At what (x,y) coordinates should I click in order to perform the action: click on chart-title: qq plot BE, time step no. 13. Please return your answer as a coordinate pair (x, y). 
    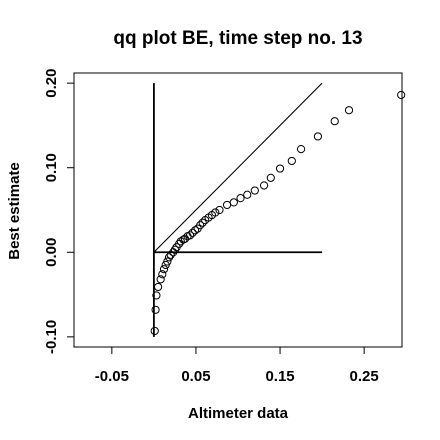
    Looking at the image, I should click on (237, 38).